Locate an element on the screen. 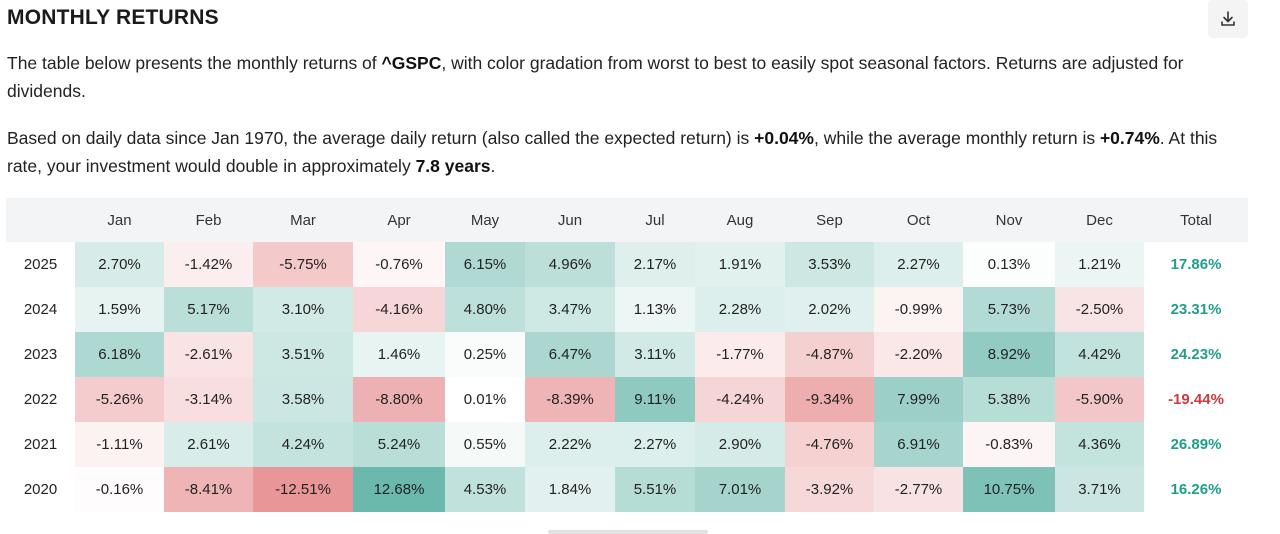 The width and height of the screenshot is (1280, 534). month-return-cell: 10.75% is located at coordinates (1009, 489).